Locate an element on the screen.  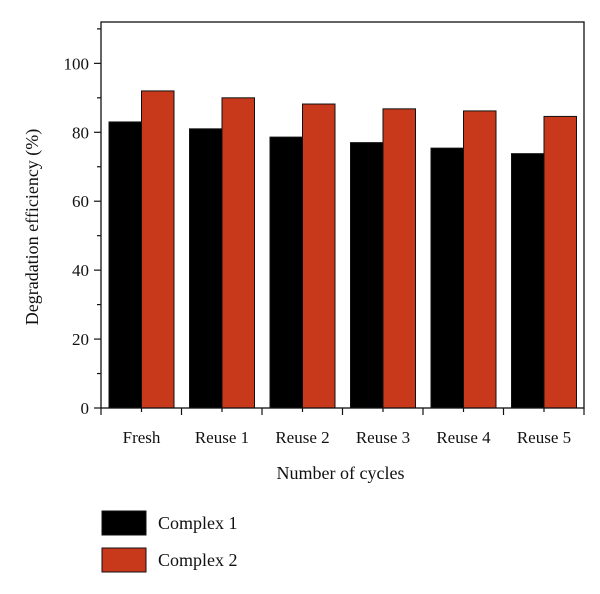
y-tick-label: 100 is located at coordinates (77, 63).